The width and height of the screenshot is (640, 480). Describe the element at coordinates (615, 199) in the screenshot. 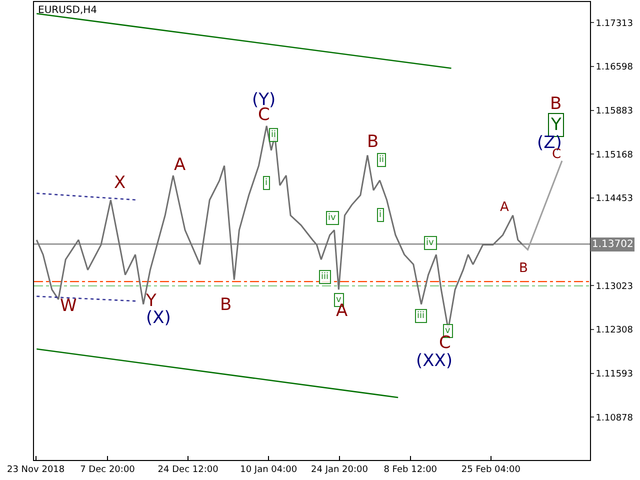

I see `y-tick-label: 1.14453` at that location.